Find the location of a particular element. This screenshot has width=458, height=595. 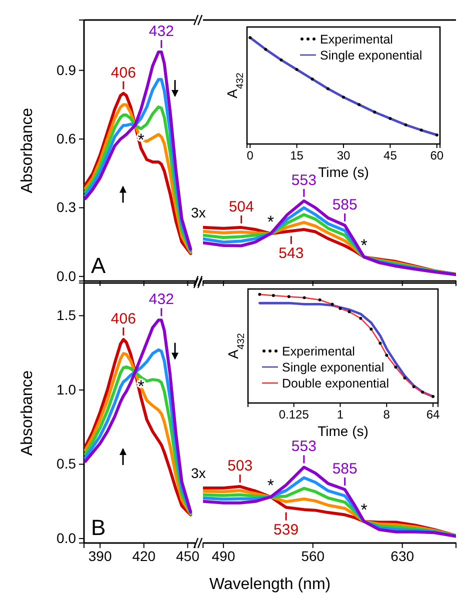

y-tick-label: 0.6 is located at coordinates (66, 138).